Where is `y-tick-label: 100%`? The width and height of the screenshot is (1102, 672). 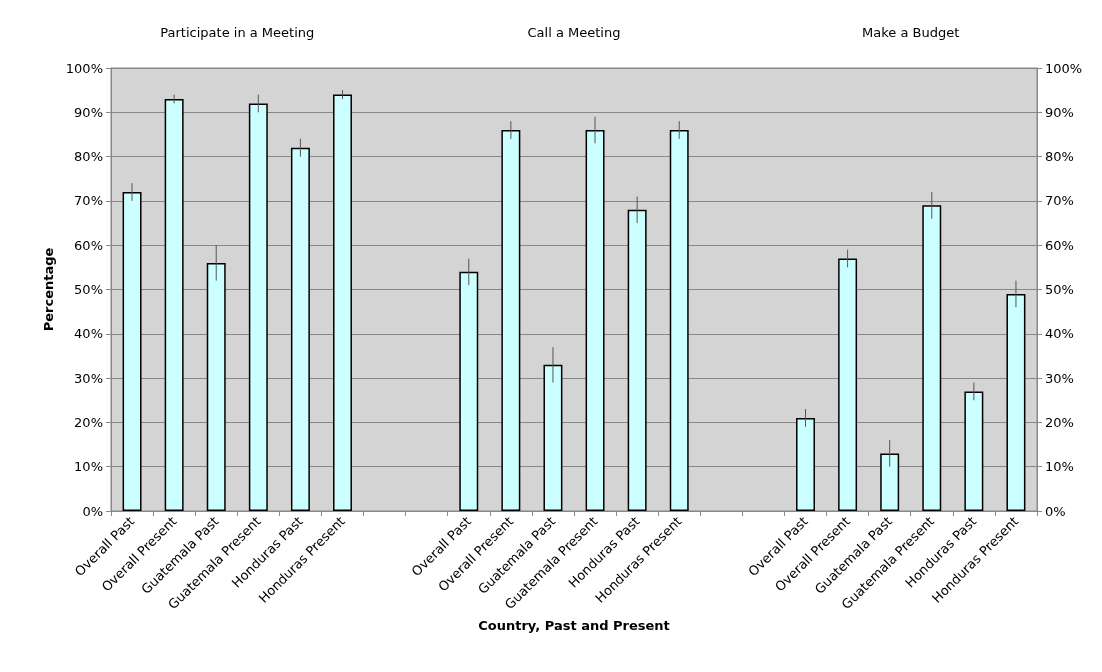
y-tick-label: 100% is located at coordinates (84, 68).